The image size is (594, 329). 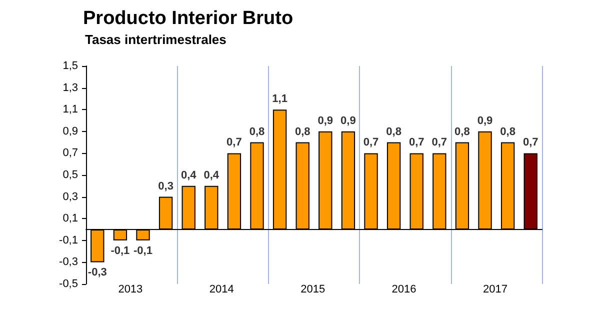 I want to click on y-tick-label: 1,3, so click(x=70, y=88).